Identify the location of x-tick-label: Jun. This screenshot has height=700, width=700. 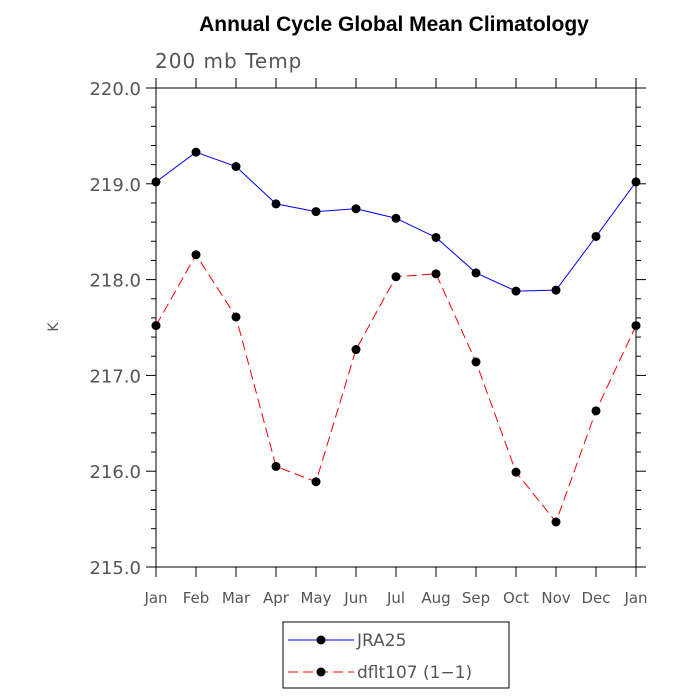
(355, 598).